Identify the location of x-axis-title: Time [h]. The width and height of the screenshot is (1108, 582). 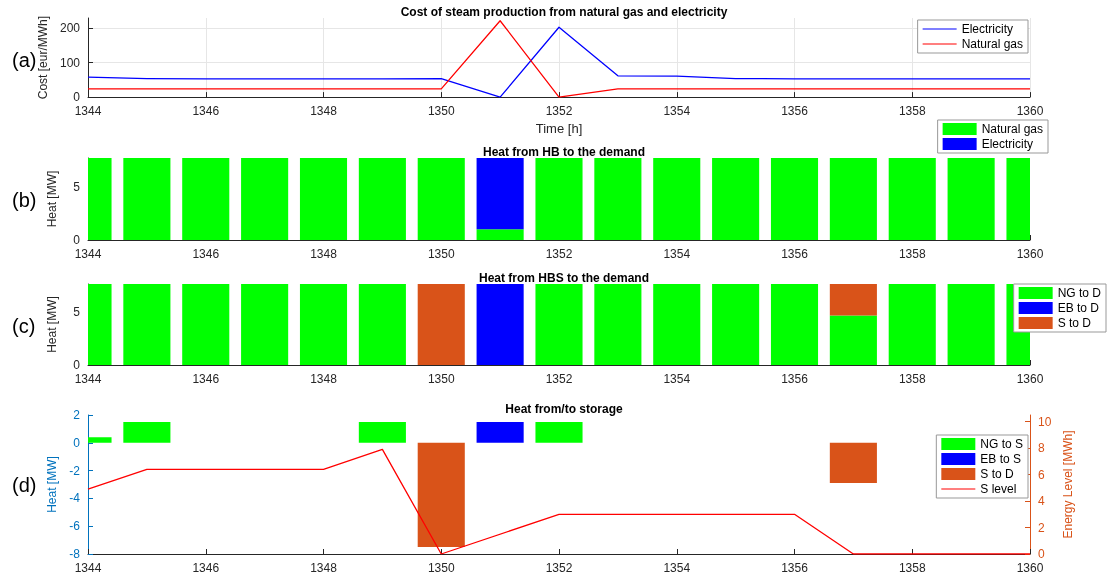
(559, 128).